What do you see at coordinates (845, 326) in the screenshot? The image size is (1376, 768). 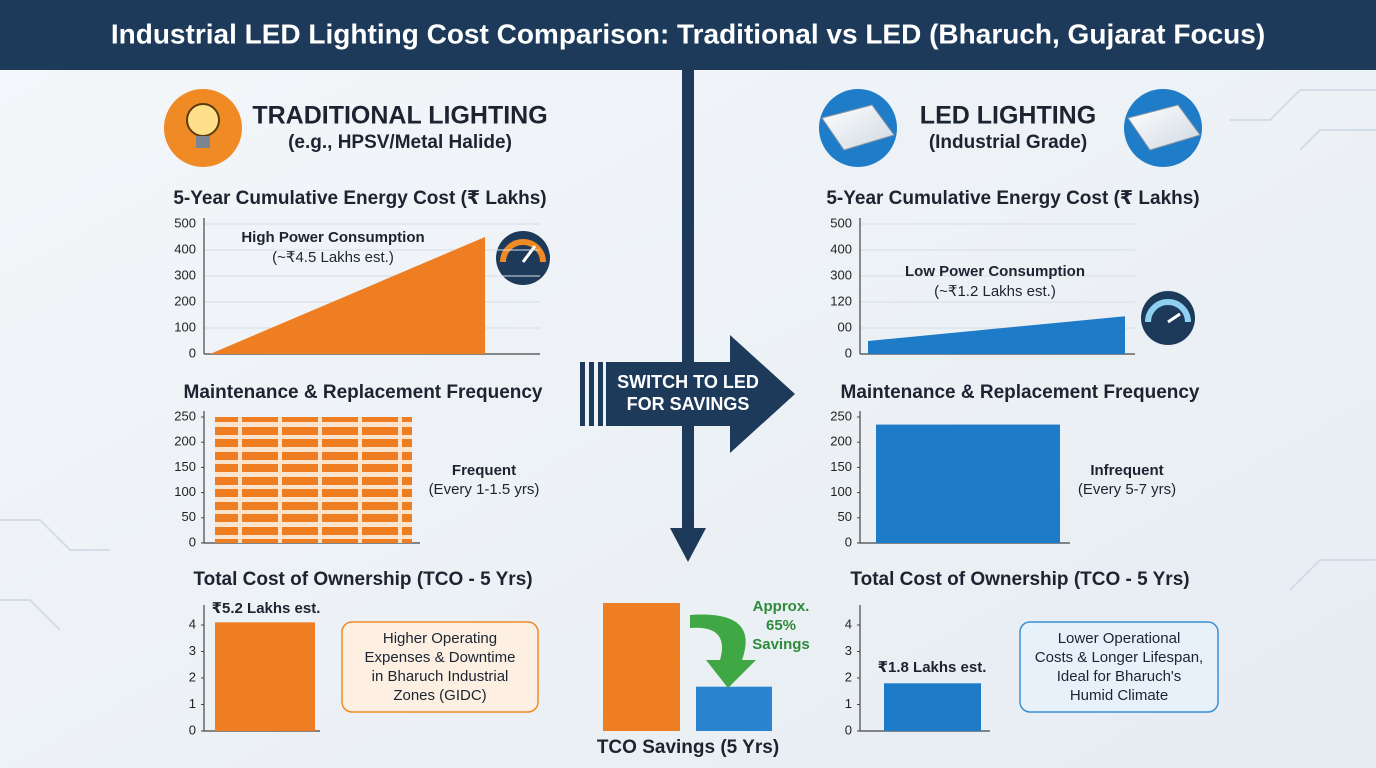 I see `y-tick-label: 00` at bounding box center [845, 326].